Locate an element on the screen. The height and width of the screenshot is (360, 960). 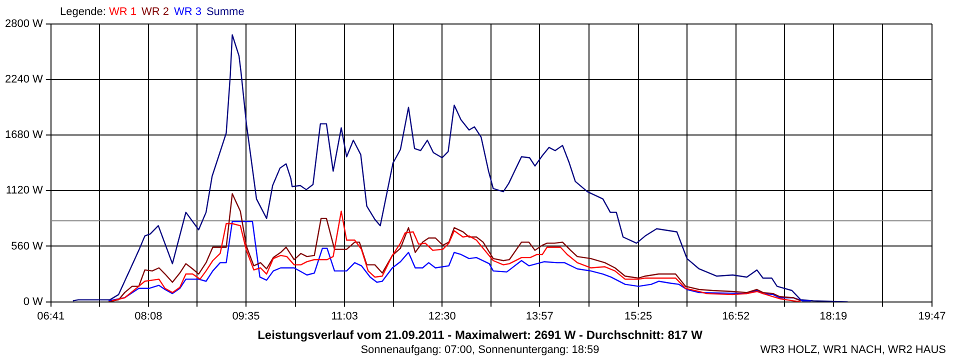
y-tick-label: 1680 W is located at coordinates (24, 135).